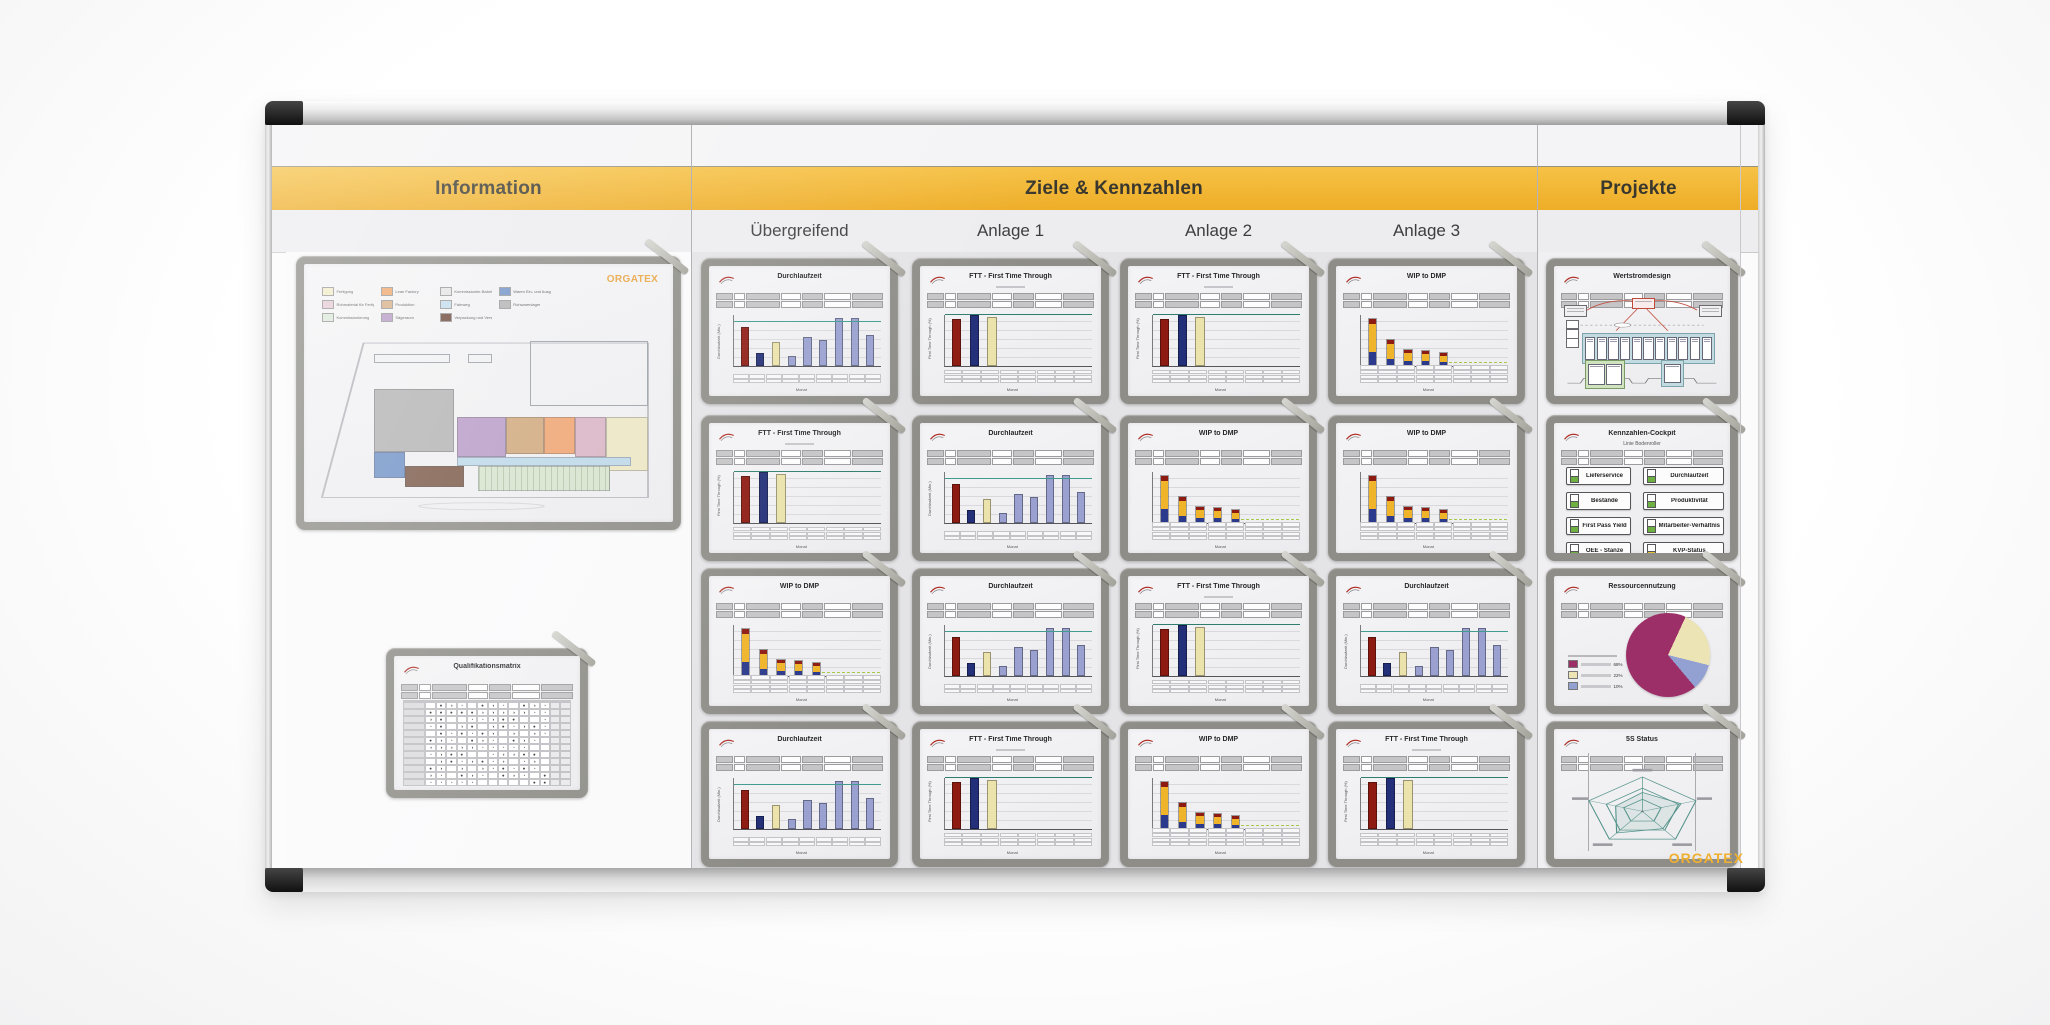  What do you see at coordinates (1618, 686) in the screenshot?
I see `legend-percent: 10%` at bounding box center [1618, 686].